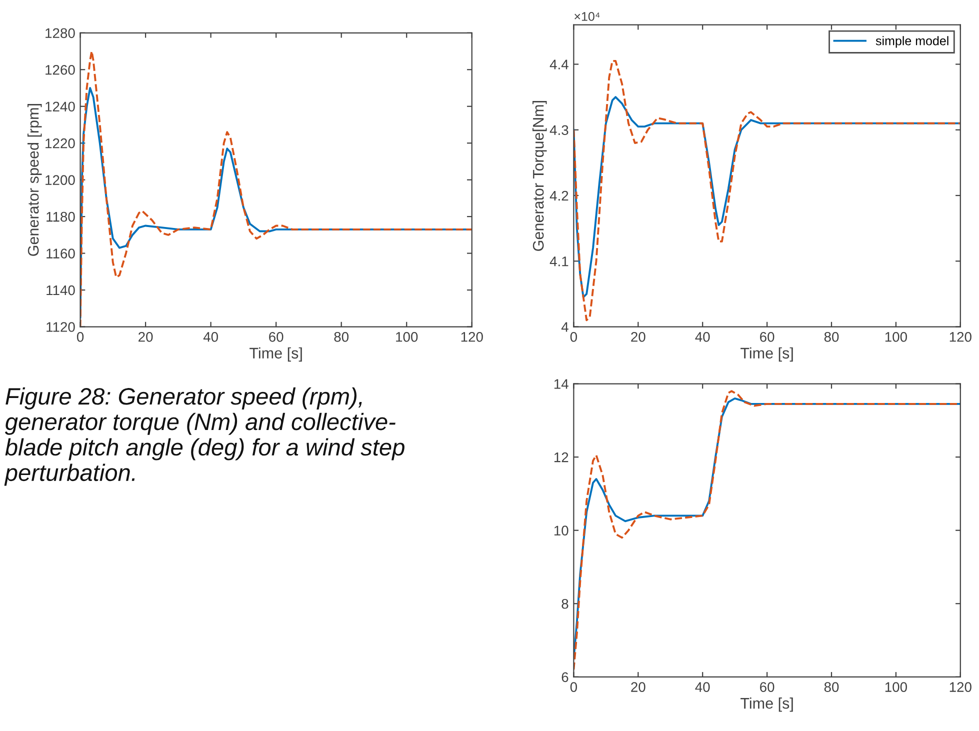 This screenshot has width=979, height=731. I want to click on y-tick-label: 4.3, so click(559, 130).